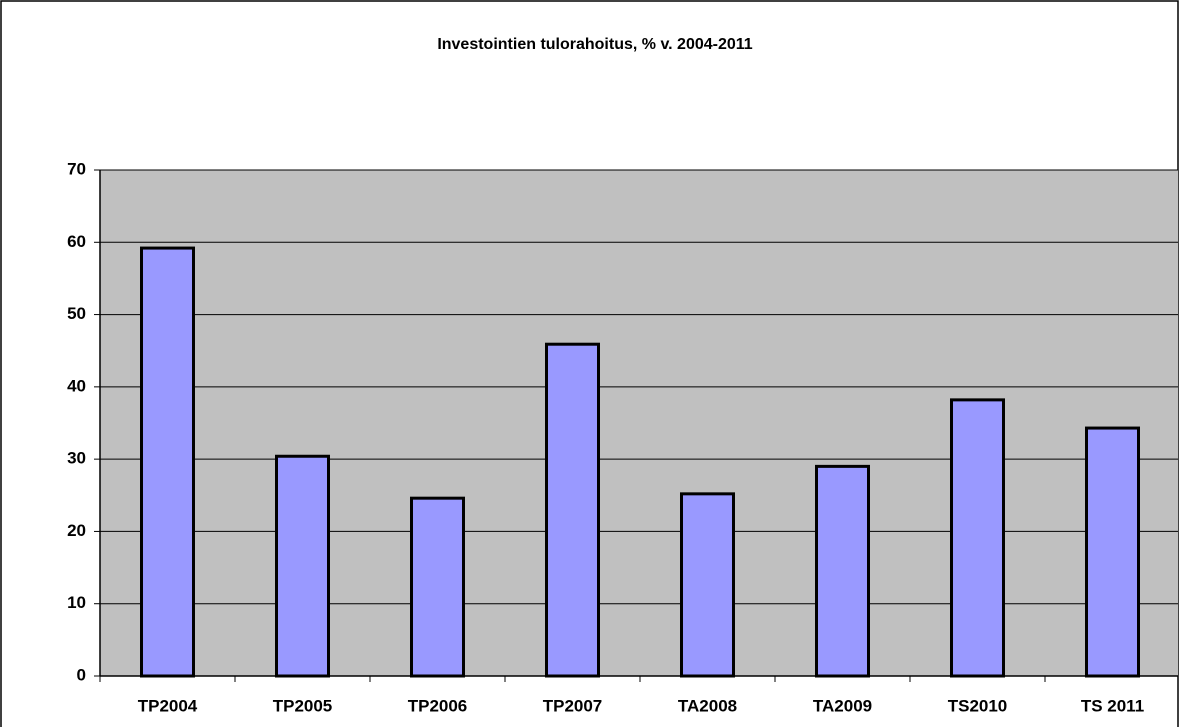 Image resolution: width=1179 pixels, height=727 pixels. What do you see at coordinates (76, 602) in the screenshot?
I see `y-tick-label: 10` at bounding box center [76, 602].